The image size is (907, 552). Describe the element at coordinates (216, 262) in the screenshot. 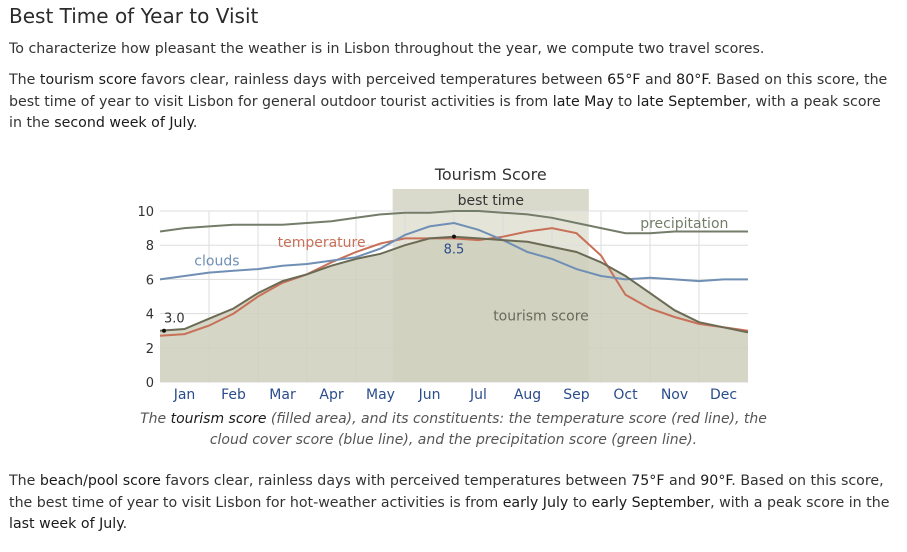

I see `series-label: clouds` at that location.